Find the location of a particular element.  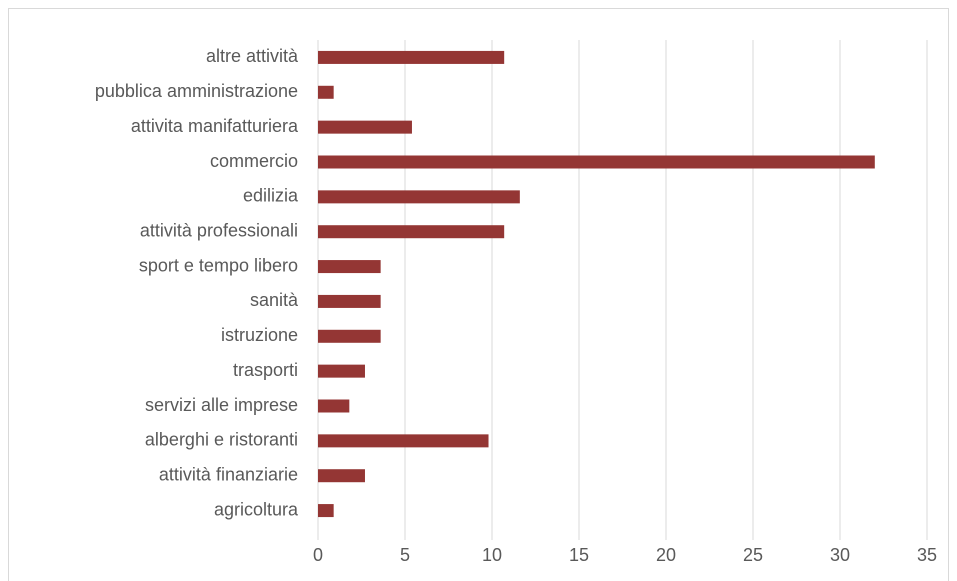

y-tick-label: agricoltura is located at coordinates (256, 509).